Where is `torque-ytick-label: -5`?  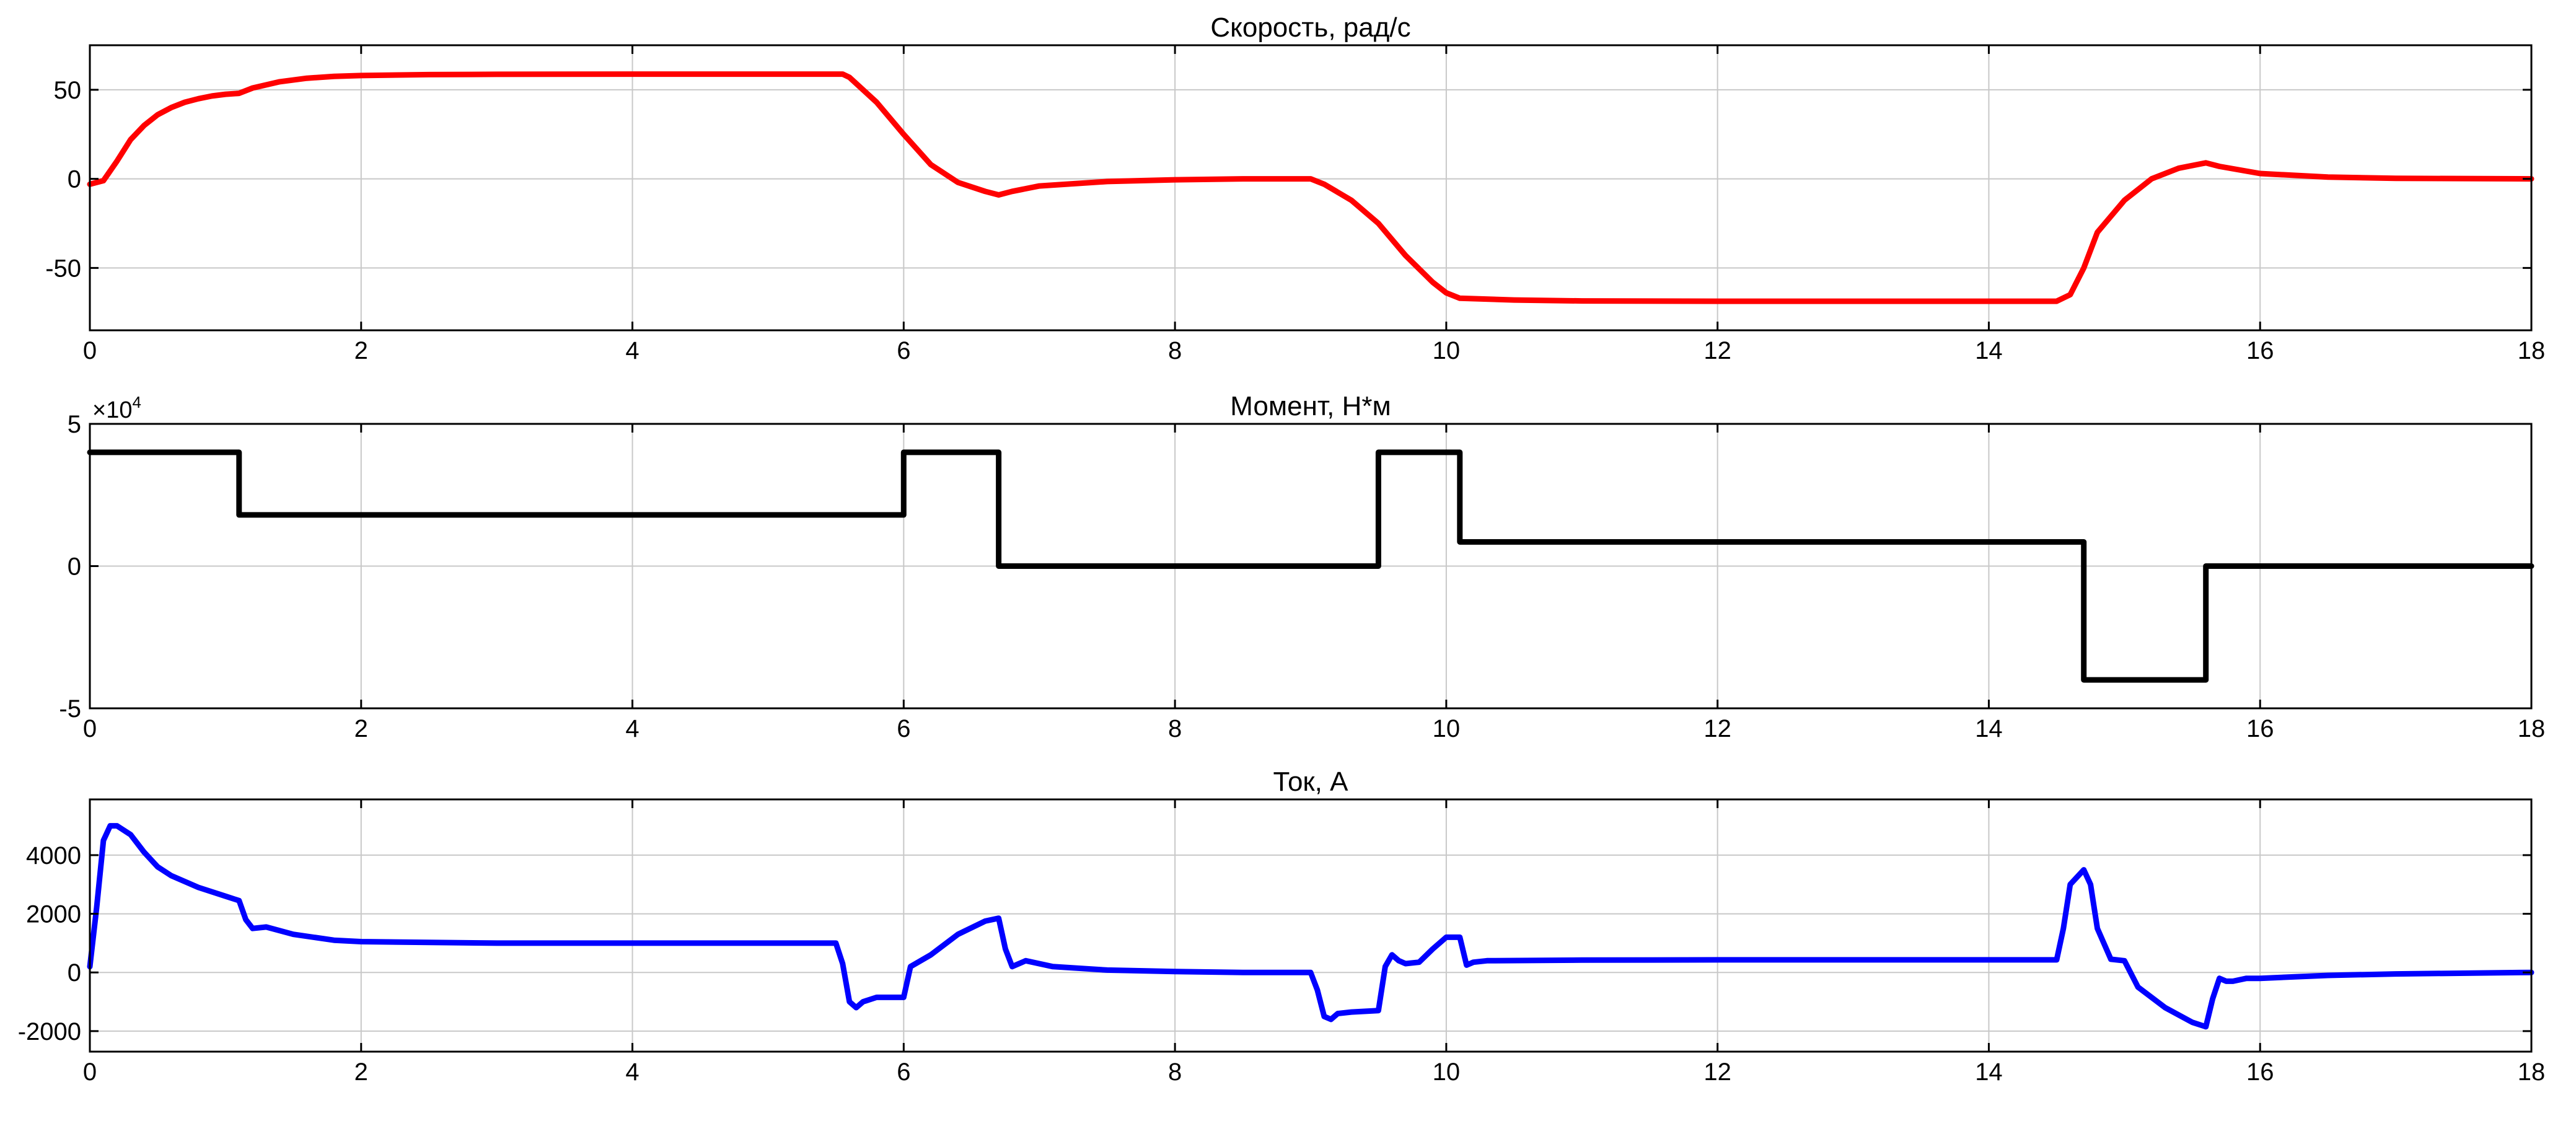 torque-ytick-label: -5 is located at coordinates (70, 709).